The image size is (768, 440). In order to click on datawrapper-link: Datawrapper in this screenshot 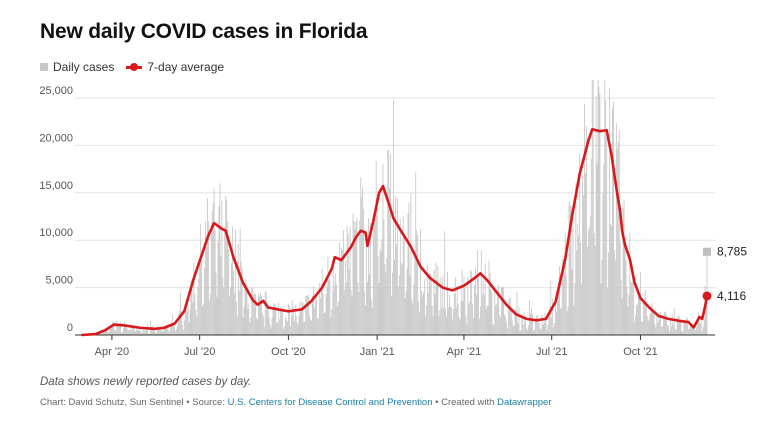, I will do `click(524, 402)`.